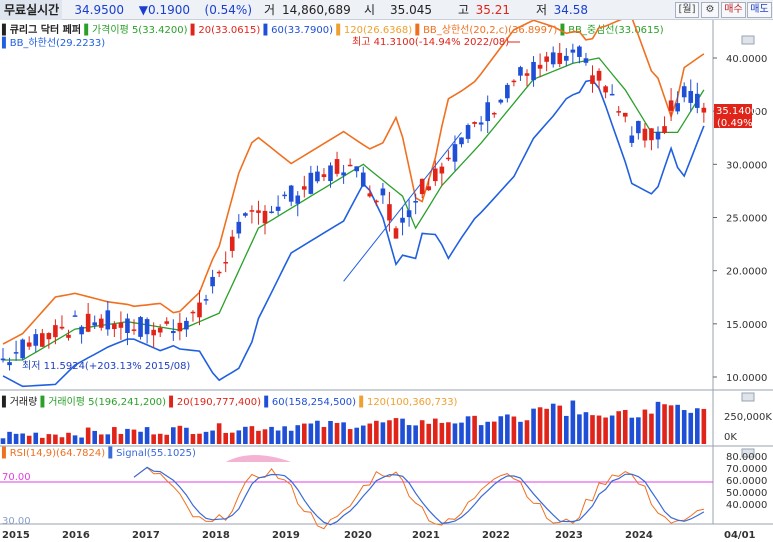  Describe the element at coordinates (99, 453) in the screenshot. I see `rsi-legend: ▌RSI(14,9)(64.7824) ▌Signal(55.1025)` at that location.